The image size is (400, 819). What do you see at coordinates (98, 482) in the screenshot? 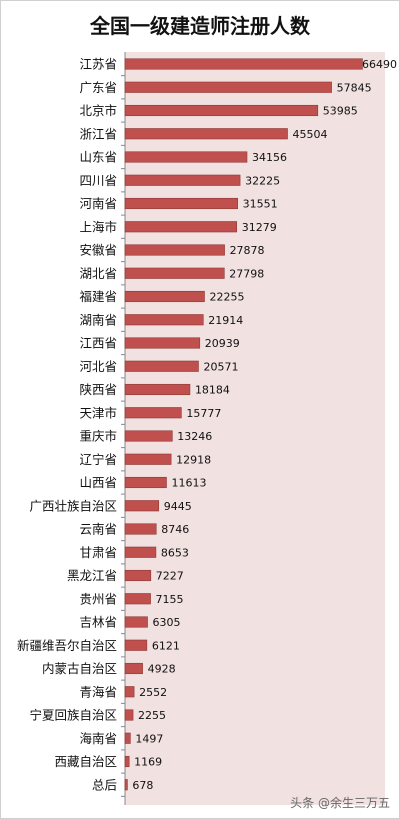
I see `category-label: 山西省` at bounding box center [98, 482].